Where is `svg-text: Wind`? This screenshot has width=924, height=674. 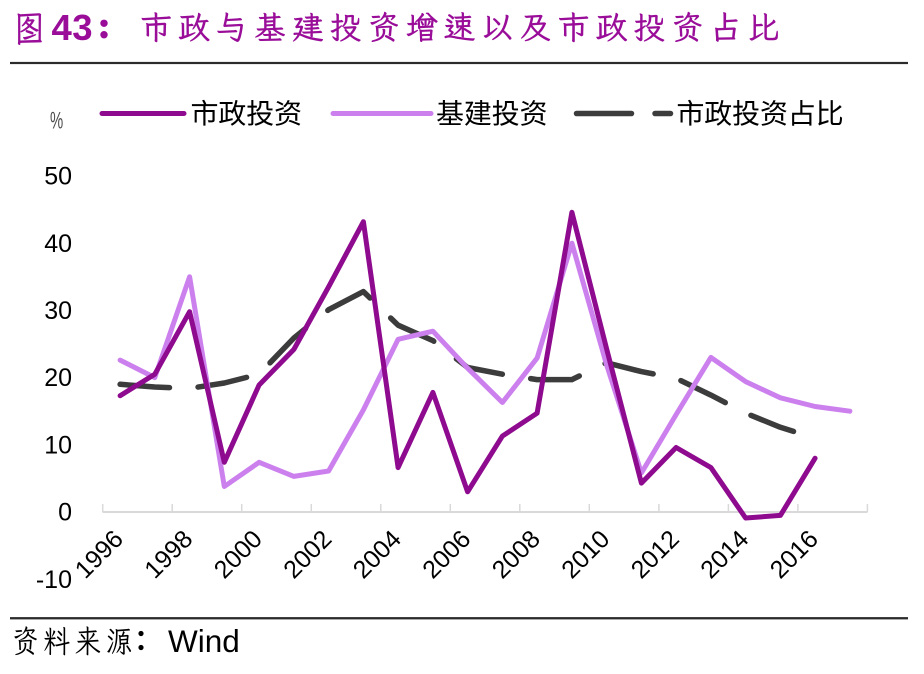 svg-text: Wind is located at coordinates (204, 641).